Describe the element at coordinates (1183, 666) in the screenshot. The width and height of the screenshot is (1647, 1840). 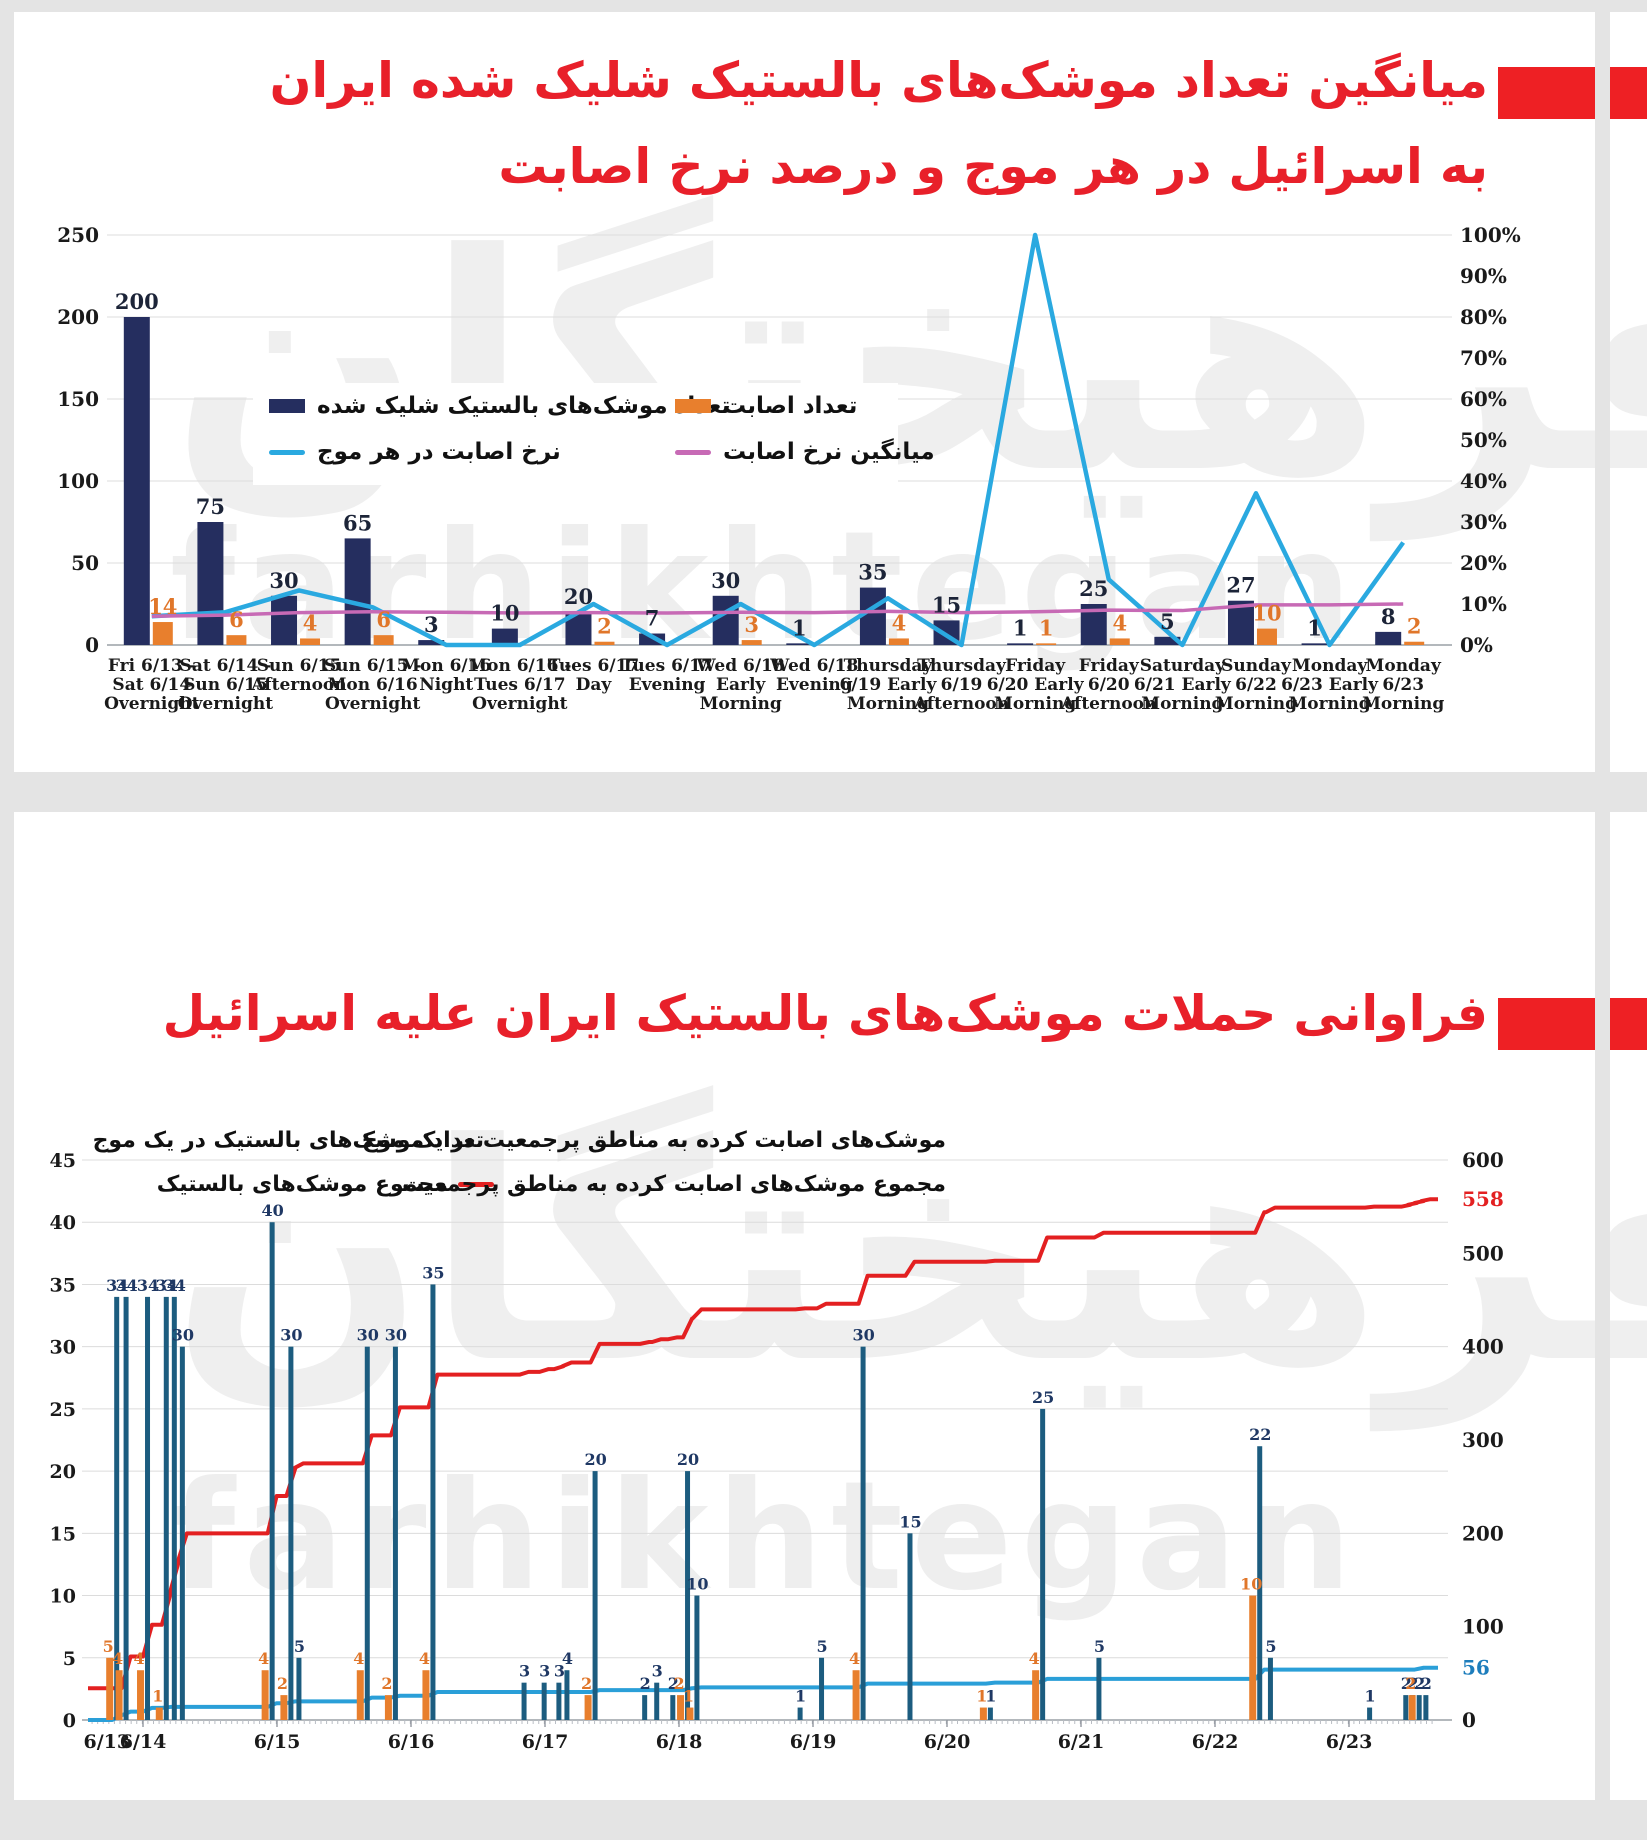
I see `x-category-label: Saturday` at that location.